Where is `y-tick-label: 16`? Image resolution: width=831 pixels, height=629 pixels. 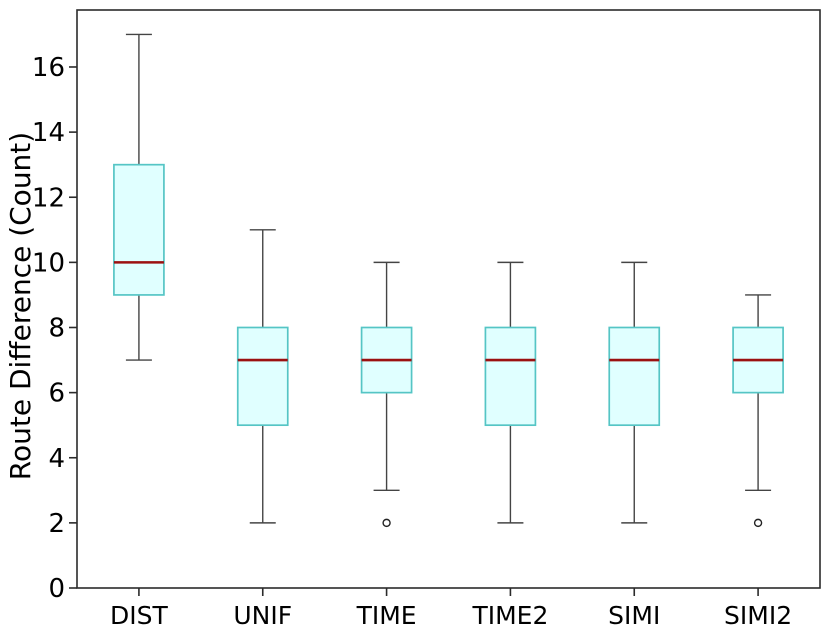 y-tick-label: 16 is located at coordinates (48, 68).